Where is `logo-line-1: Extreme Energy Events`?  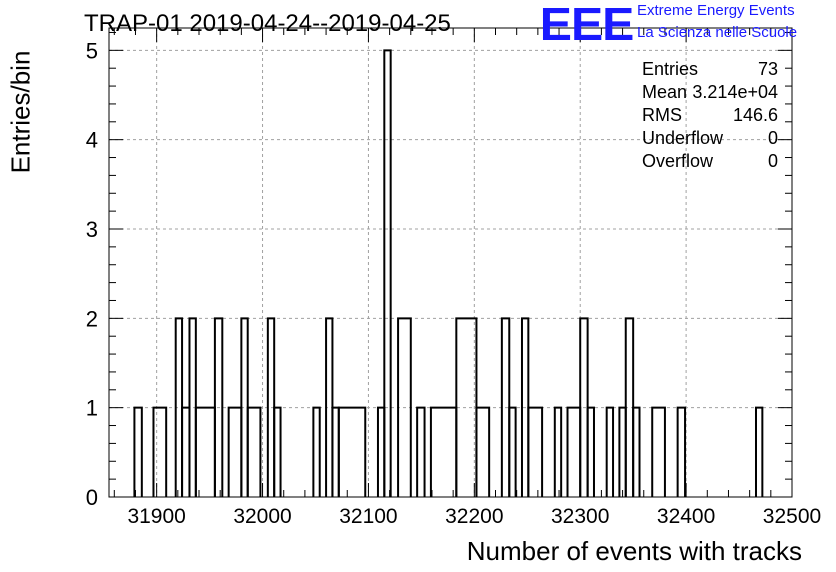 logo-line-1: Extreme Energy Events is located at coordinates (716, 10).